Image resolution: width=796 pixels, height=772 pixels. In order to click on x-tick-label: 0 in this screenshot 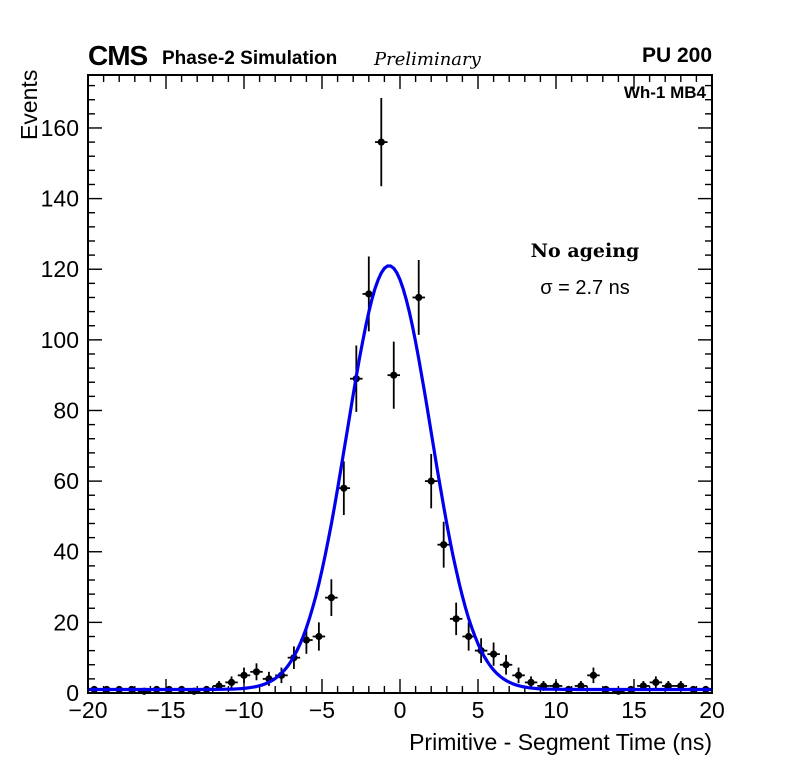, I will do `click(400, 710)`.